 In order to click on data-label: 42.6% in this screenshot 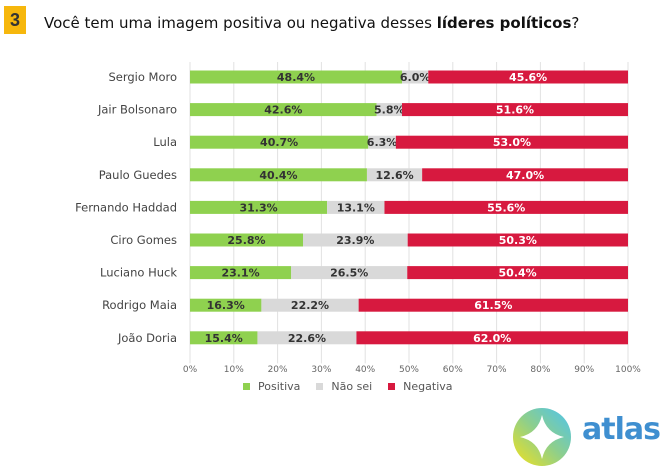, I will do `click(283, 110)`.